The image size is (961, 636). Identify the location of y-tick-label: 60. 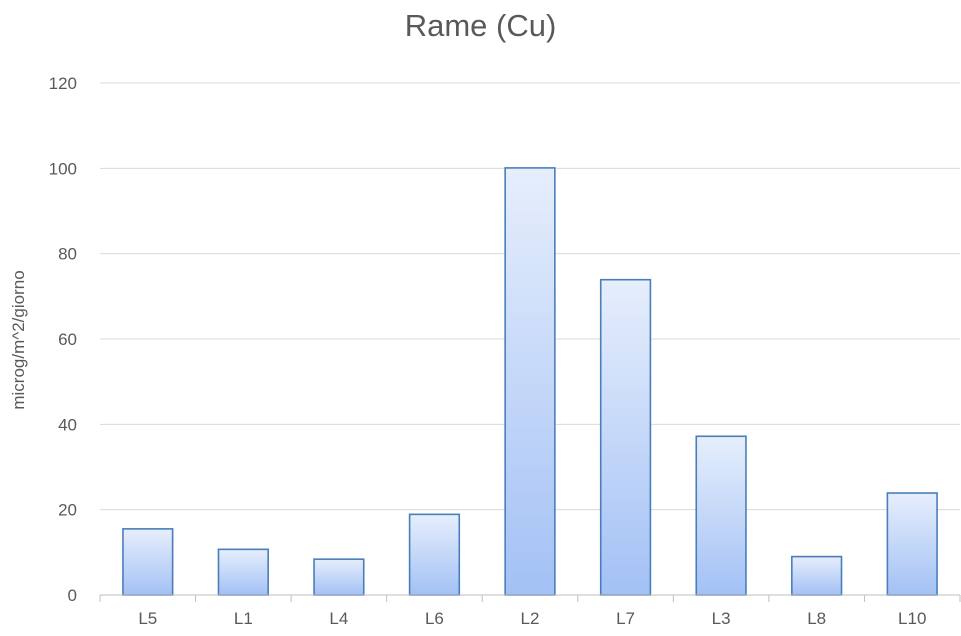
(67, 339).